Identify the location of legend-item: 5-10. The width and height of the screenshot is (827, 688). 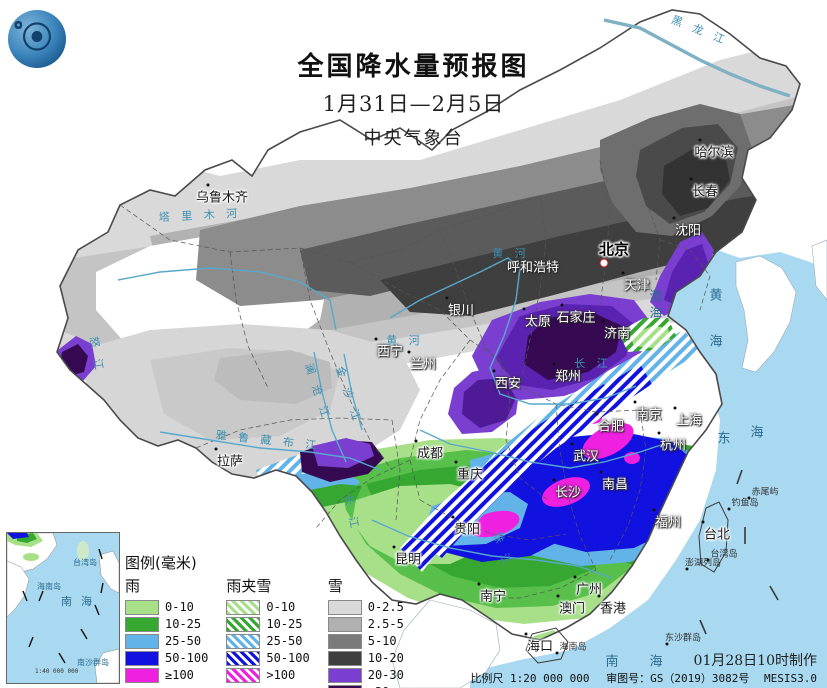
(365, 641).